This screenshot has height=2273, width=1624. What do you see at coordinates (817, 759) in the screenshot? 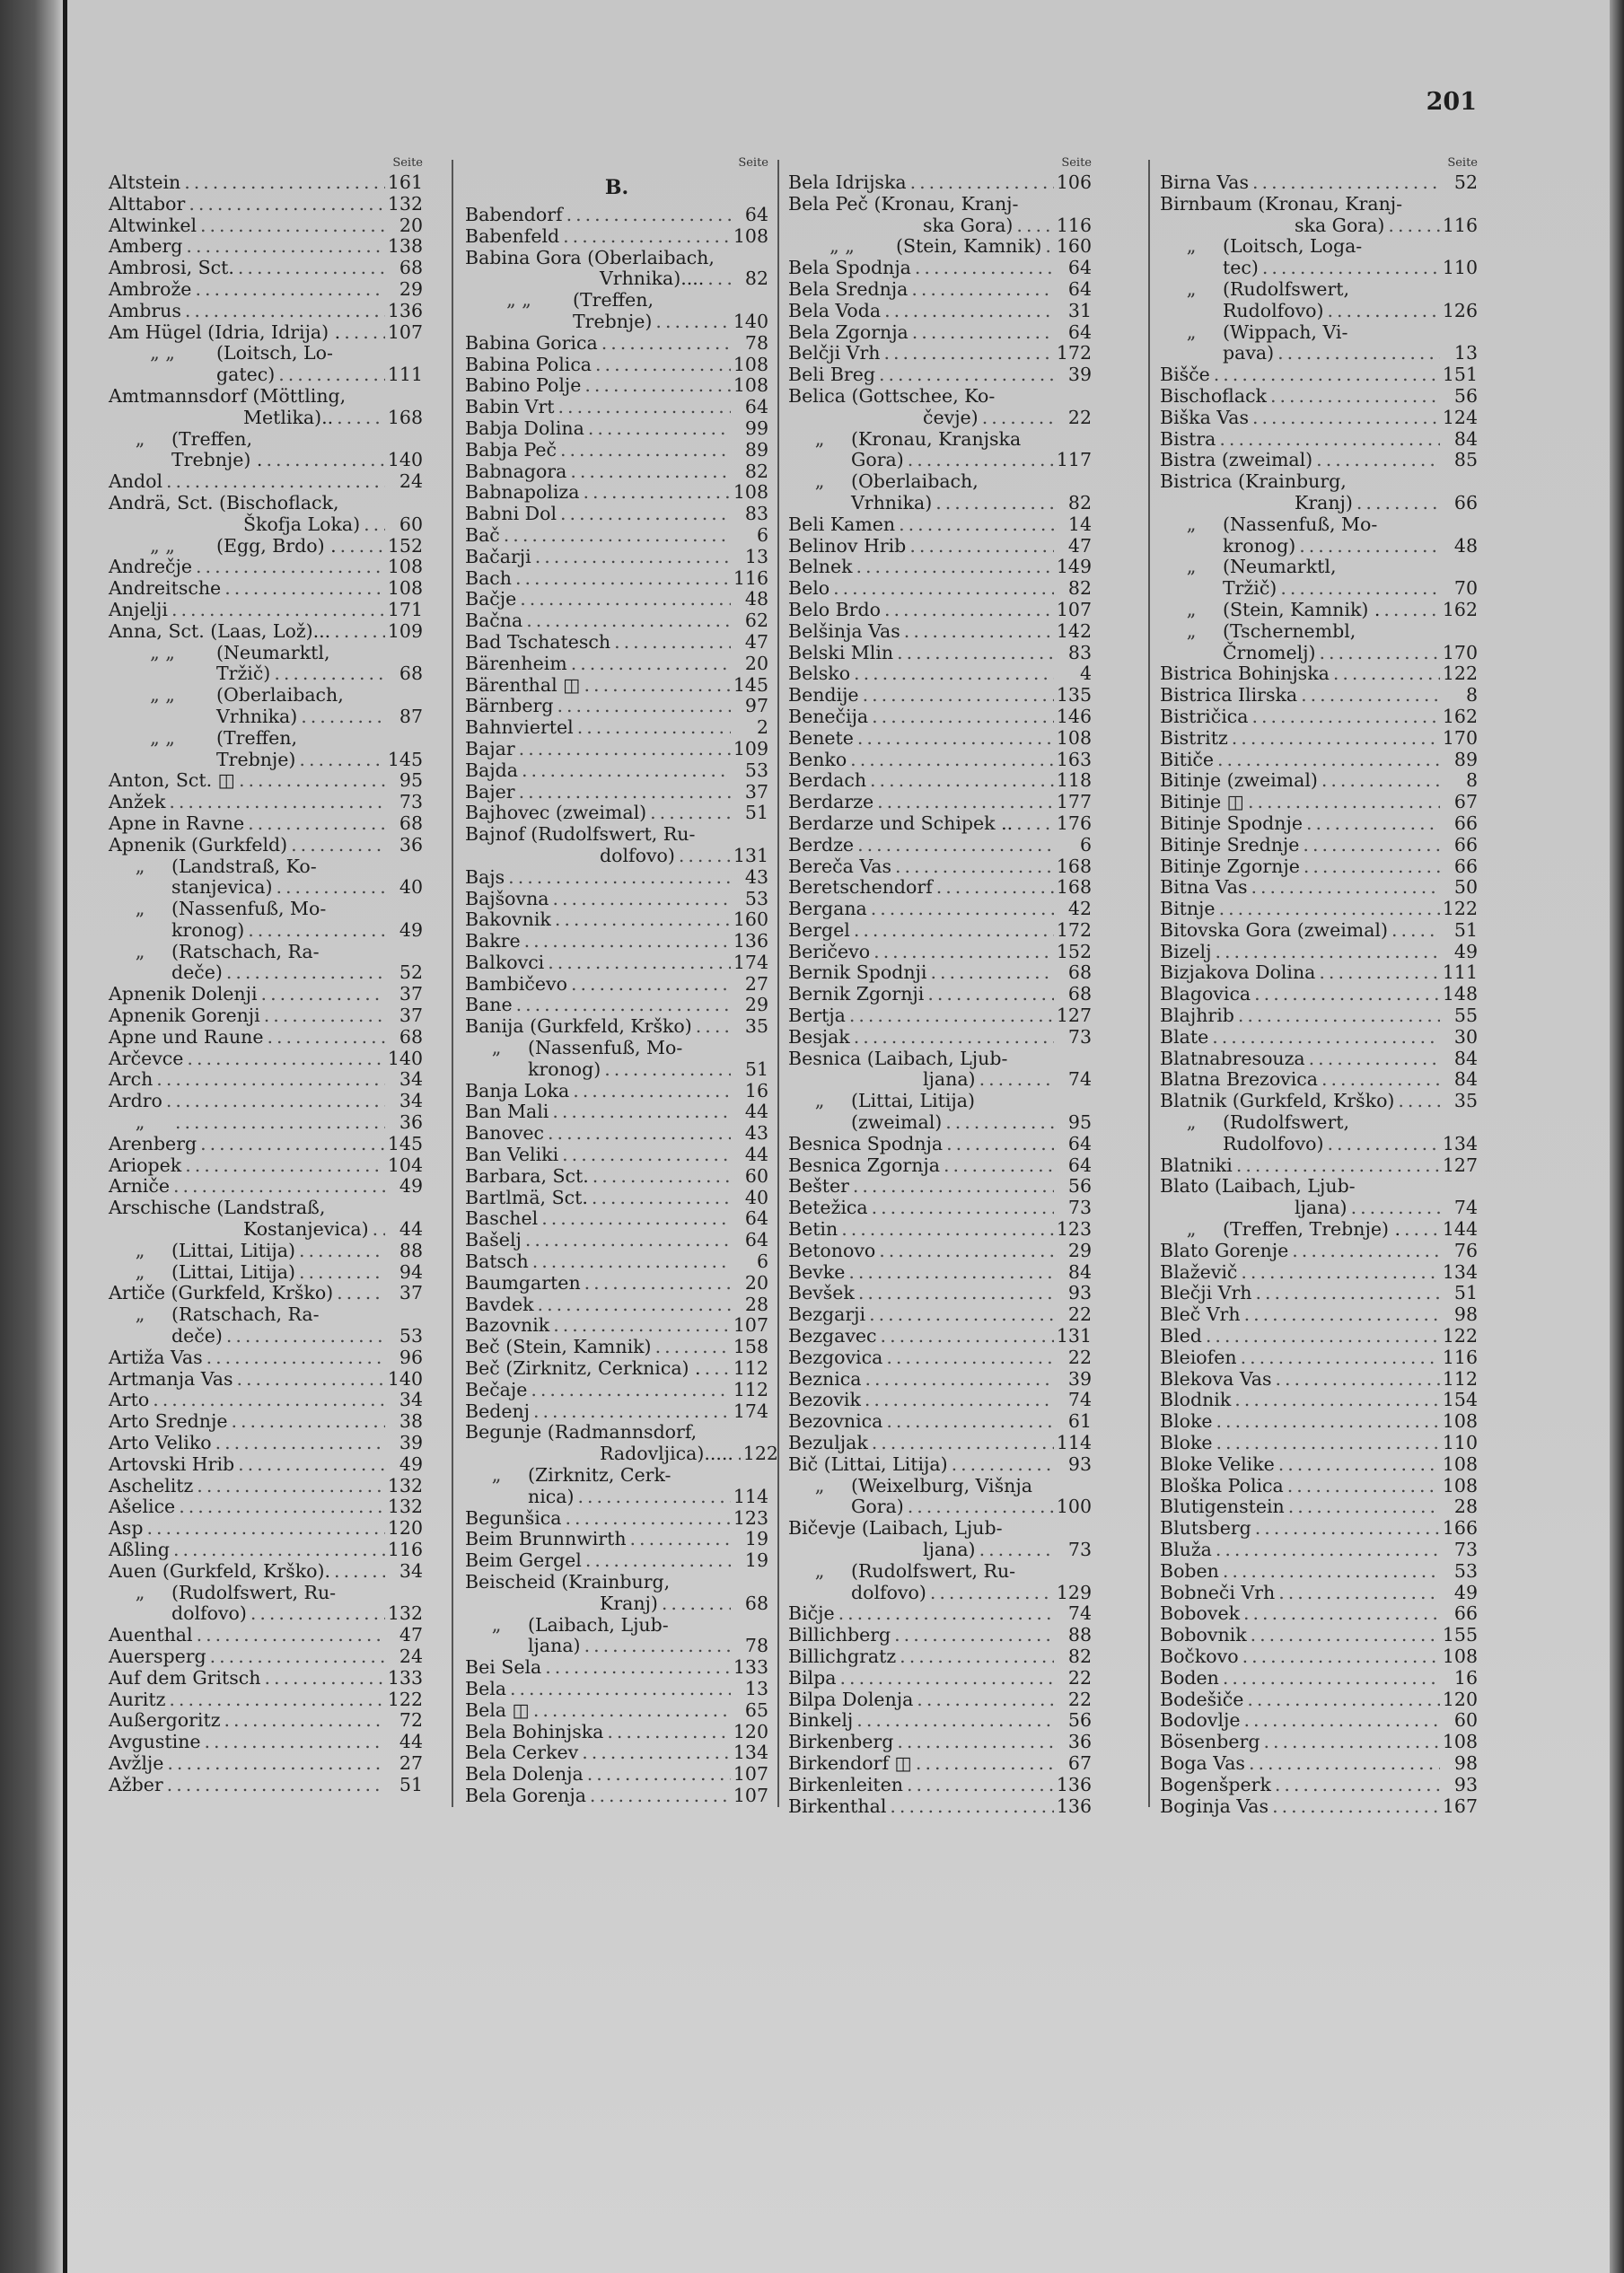
I see `place-name: Benko` at bounding box center [817, 759].